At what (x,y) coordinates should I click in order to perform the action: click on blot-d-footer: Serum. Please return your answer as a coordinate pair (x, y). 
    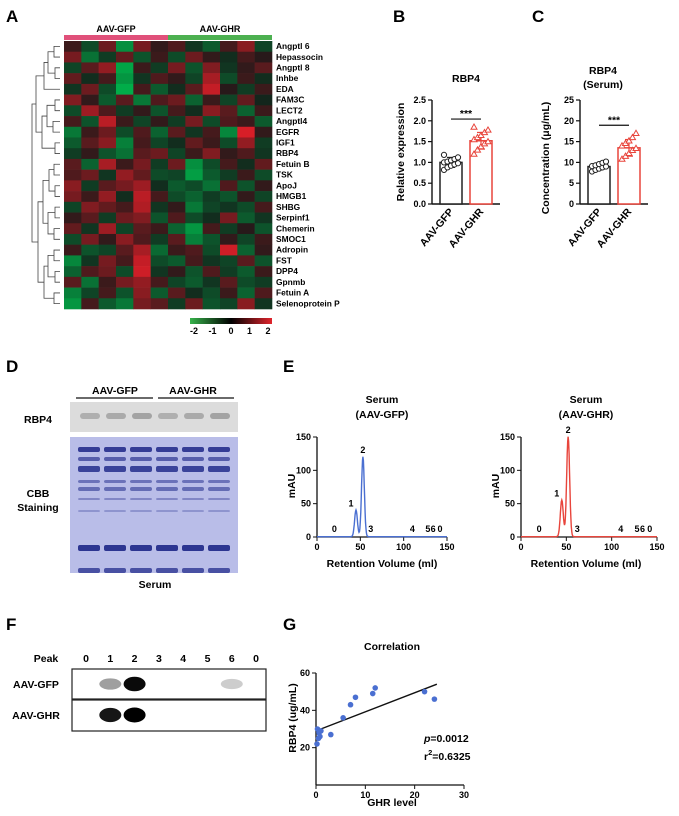
    Looking at the image, I should click on (155, 585).